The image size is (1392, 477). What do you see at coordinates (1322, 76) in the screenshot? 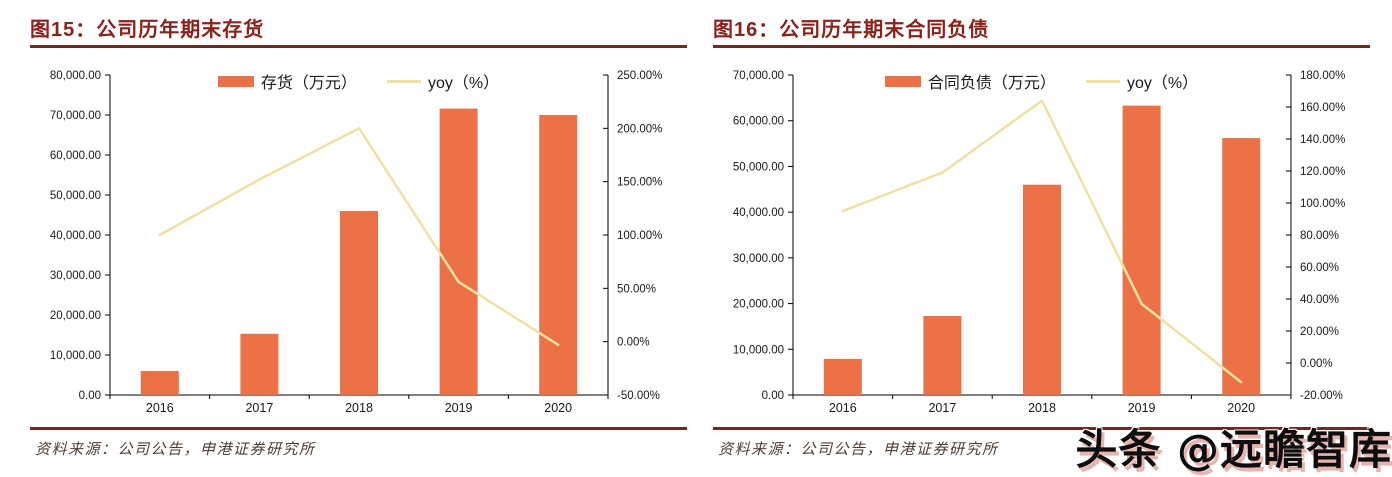
I see `right-axis-tick-label: 180.00%` at bounding box center [1322, 76].